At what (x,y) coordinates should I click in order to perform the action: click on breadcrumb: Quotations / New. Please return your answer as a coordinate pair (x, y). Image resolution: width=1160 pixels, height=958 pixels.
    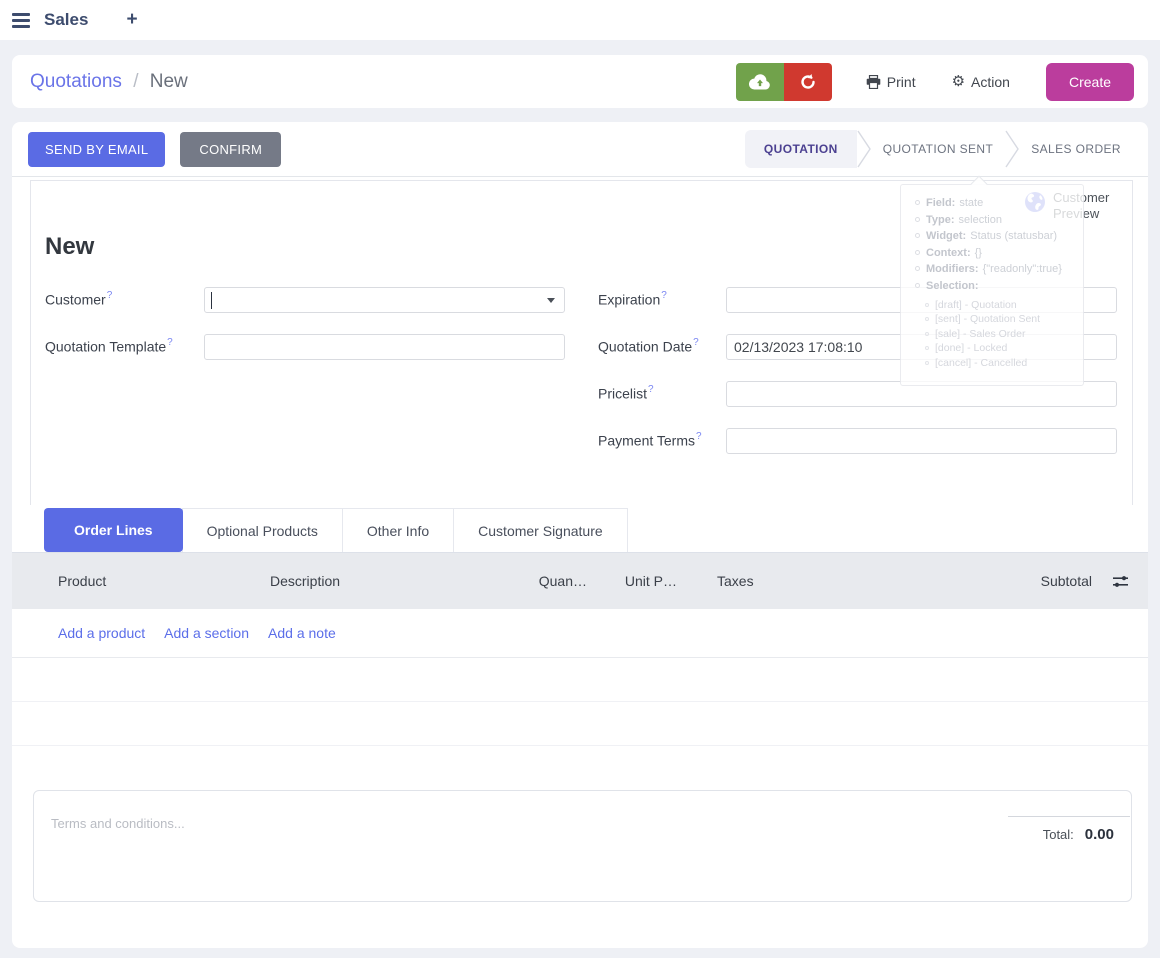
    Looking at the image, I should click on (109, 82).